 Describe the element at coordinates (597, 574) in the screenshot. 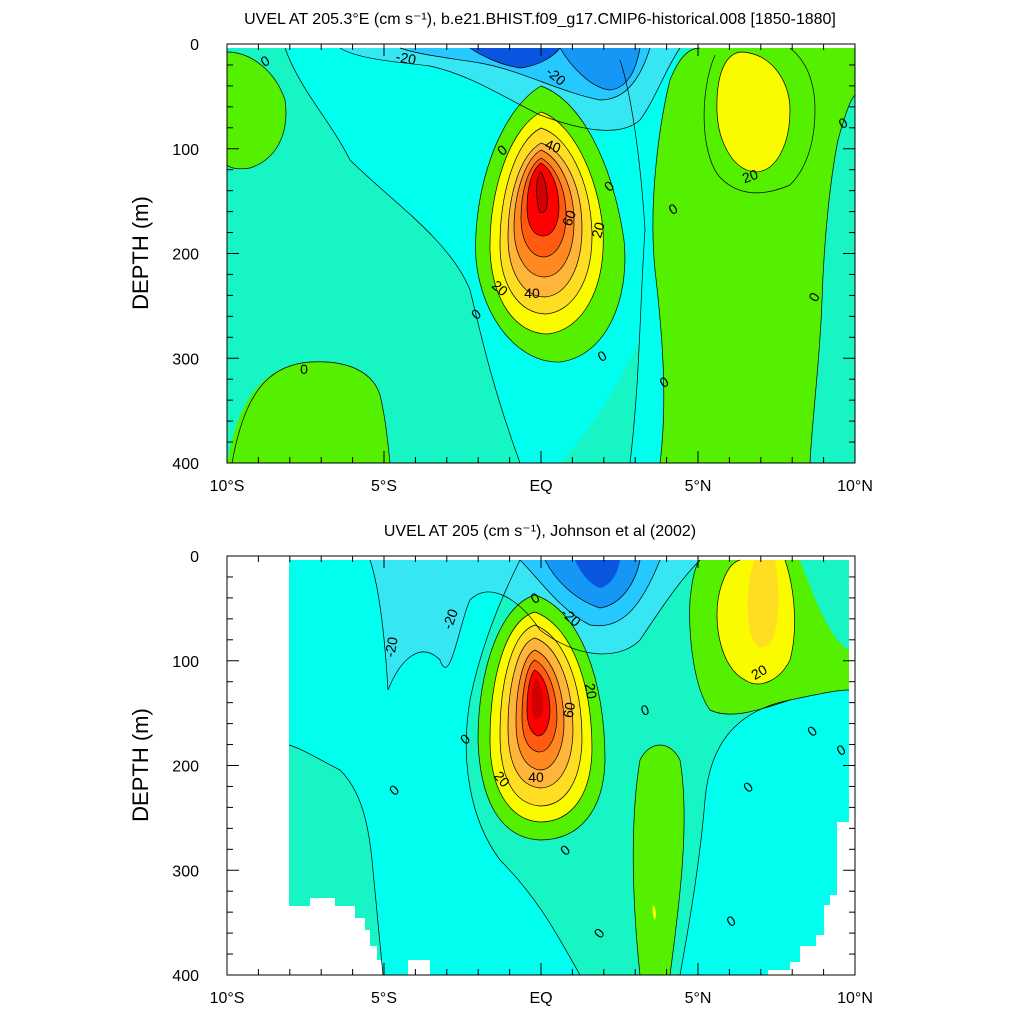

I see `panel2-region-neg40` at that location.